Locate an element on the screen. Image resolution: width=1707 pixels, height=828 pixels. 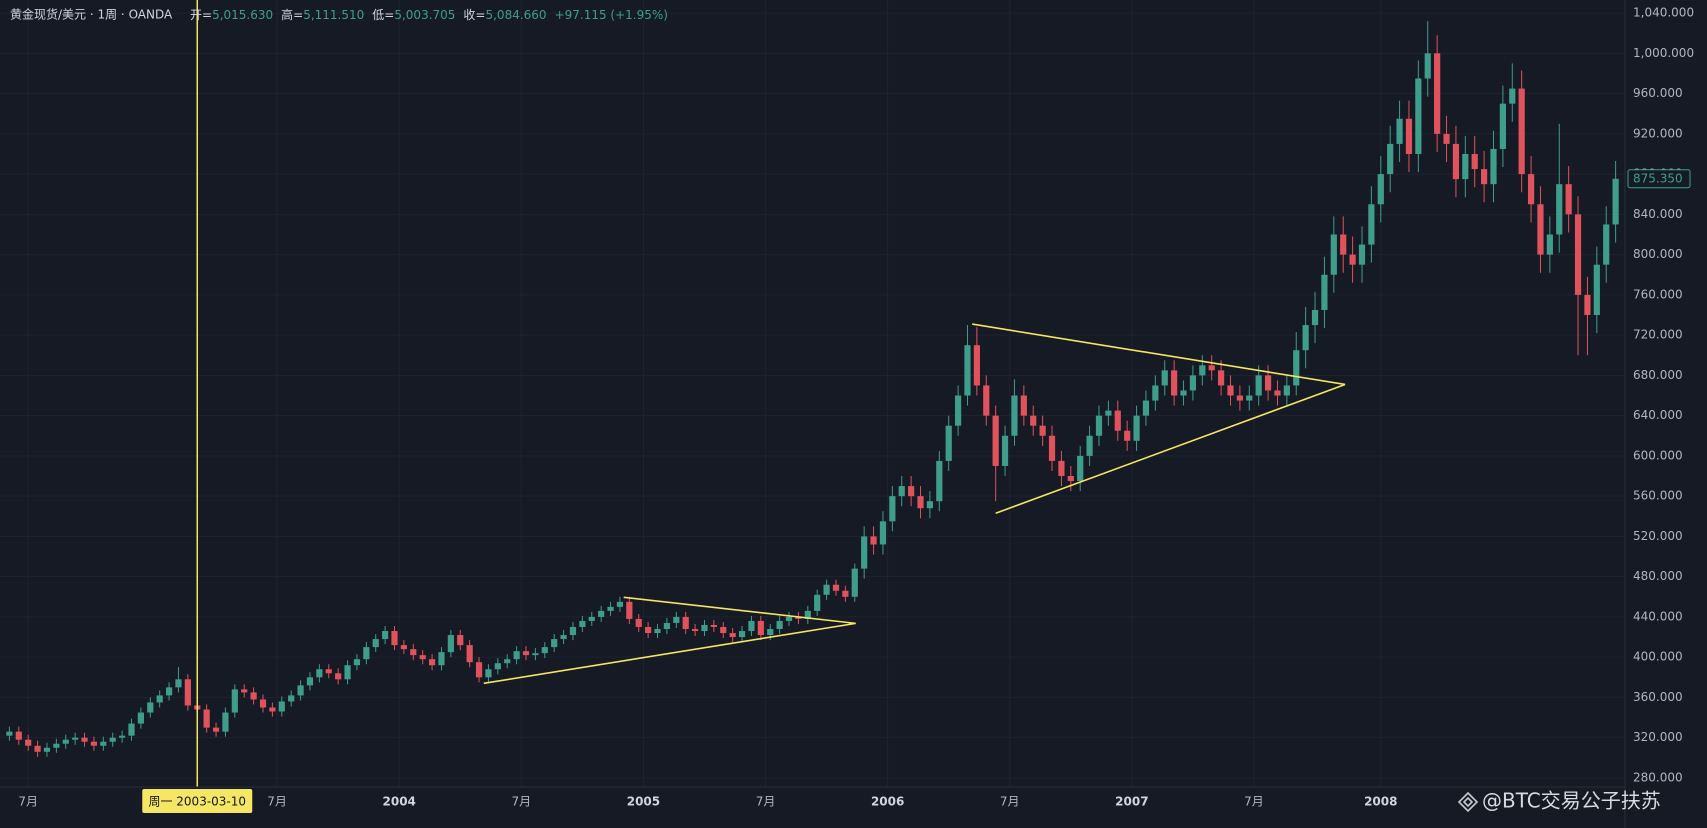
x-tick-label: 2008 is located at coordinates (1380, 802).